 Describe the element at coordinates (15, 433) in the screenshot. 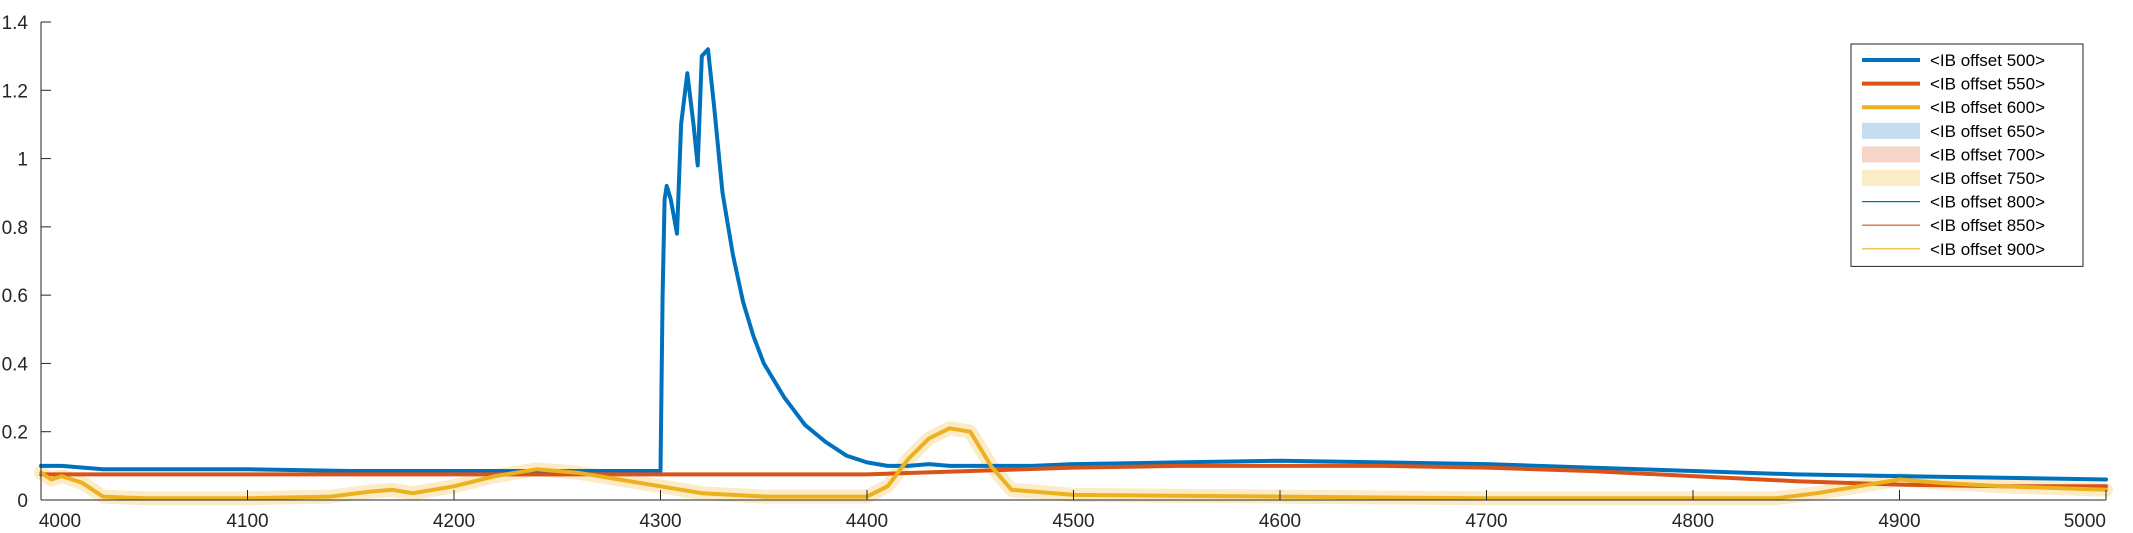

I see `y-tick-label: 0.2` at that location.